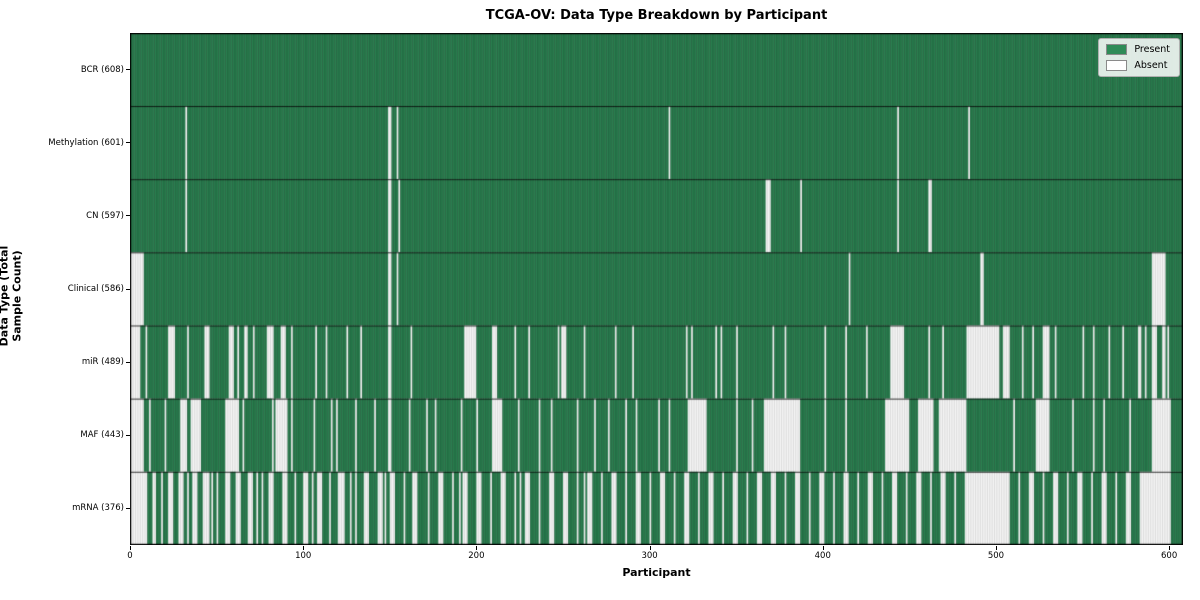 This screenshot has width=1200, height=600. Describe the element at coordinates (1117, 65) in the screenshot. I see `absent-swatch-icon` at that location.